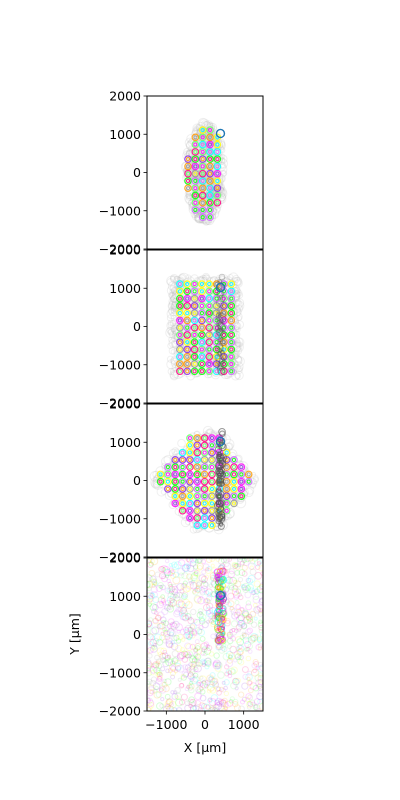 The height and width of the screenshot is (800, 400). Describe the element at coordinates (125, 596) in the screenshot. I see `panel-4-y-tick-label: 1000` at that location.